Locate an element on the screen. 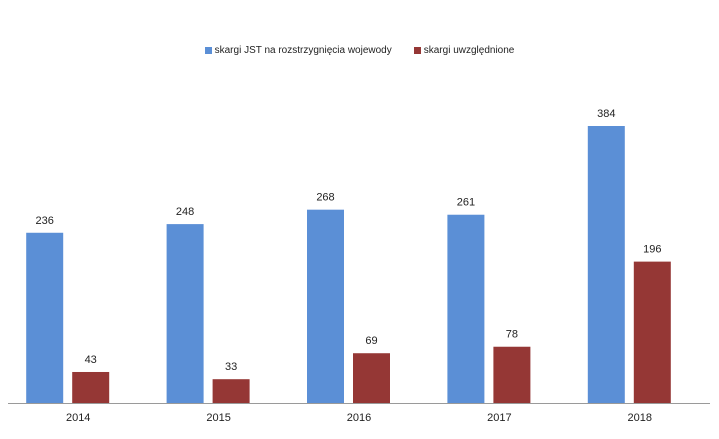 Image resolution: width=719 pixels, height=439 pixels. data-label-jst-2015: 248 is located at coordinates (185, 212).